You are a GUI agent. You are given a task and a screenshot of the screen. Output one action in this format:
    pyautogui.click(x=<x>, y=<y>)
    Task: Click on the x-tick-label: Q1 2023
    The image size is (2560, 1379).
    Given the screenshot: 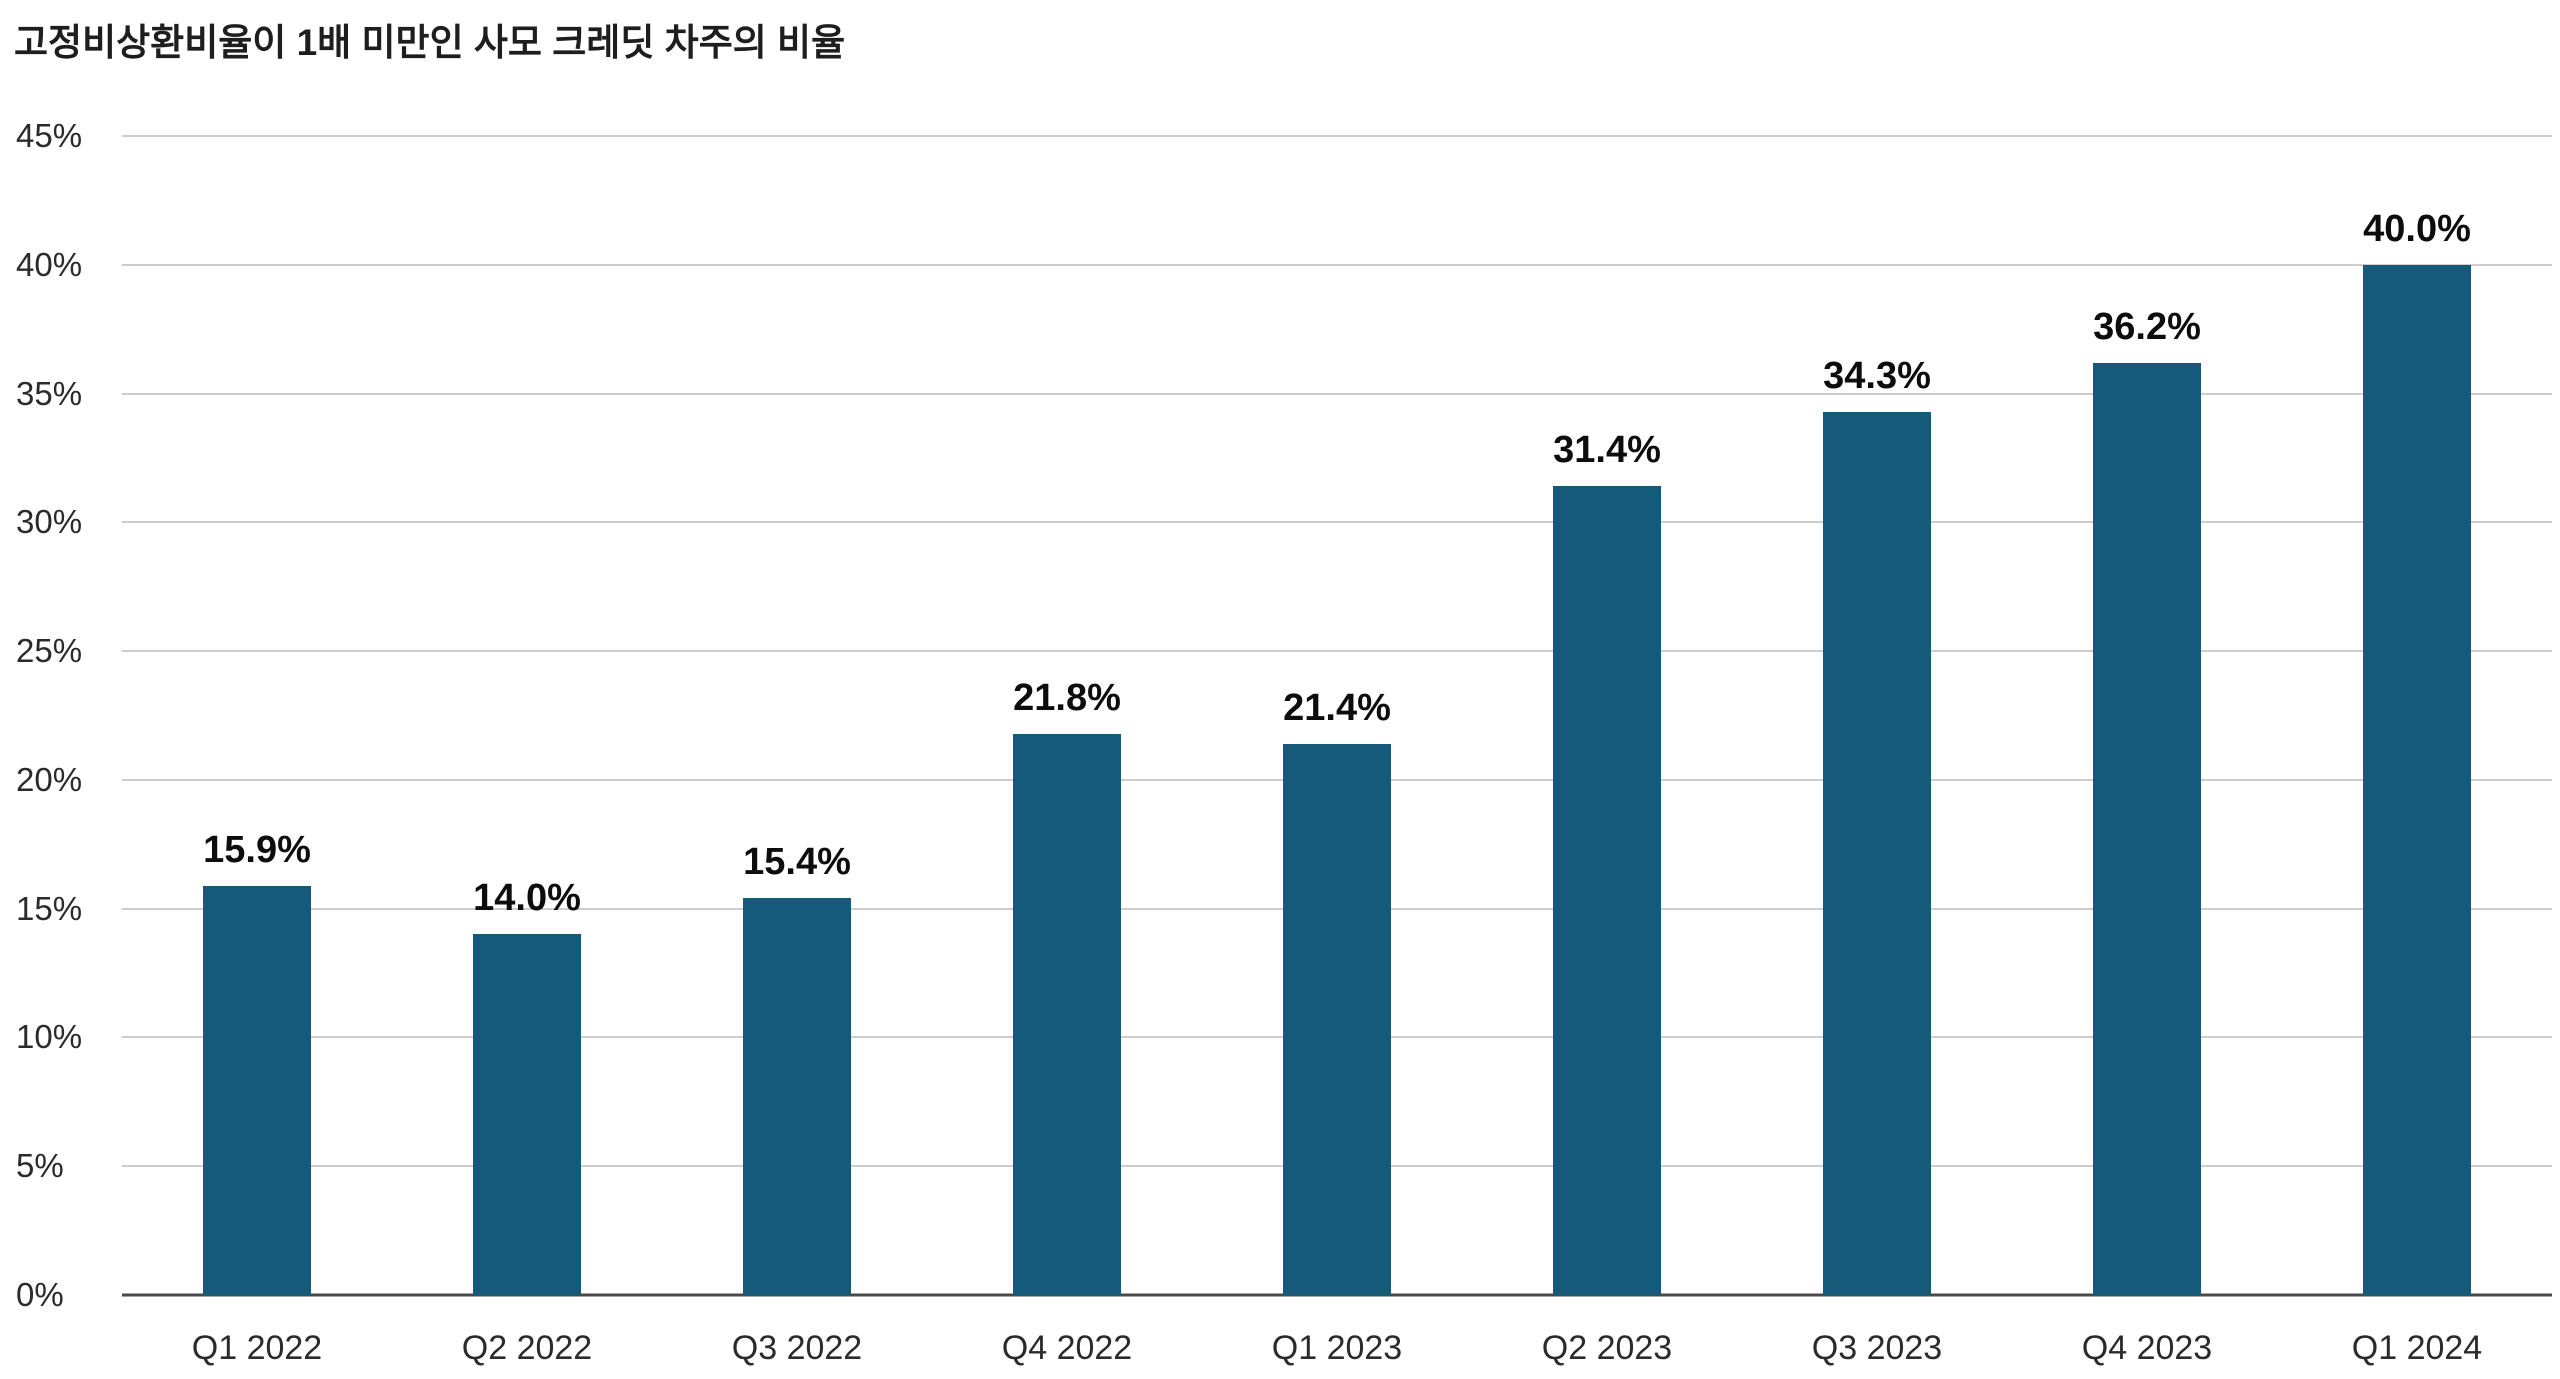 What is the action you would take?
    pyautogui.click(x=1337, y=1348)
    